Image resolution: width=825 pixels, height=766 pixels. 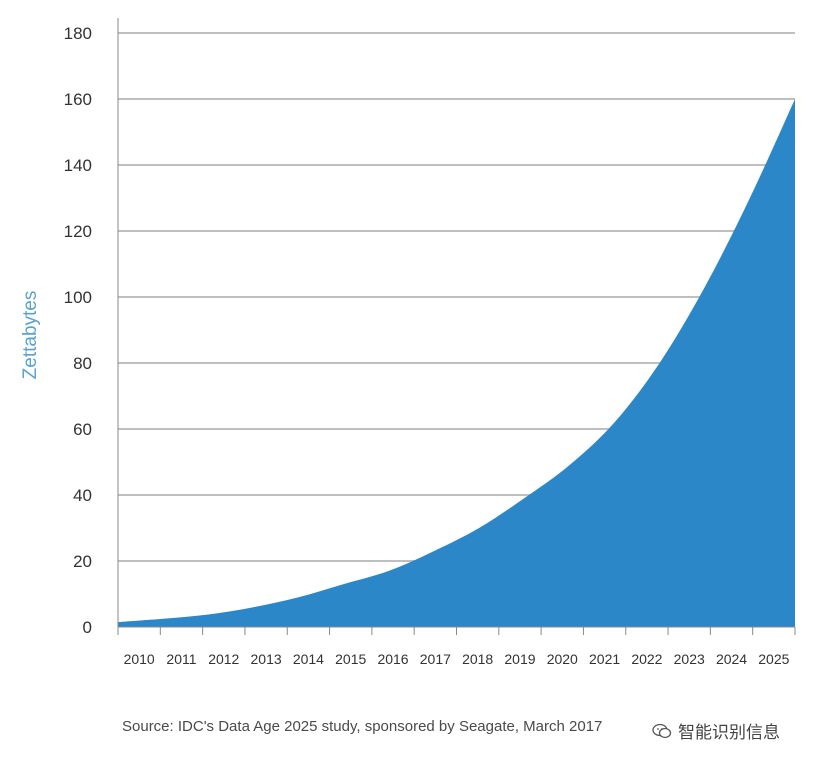 What do you see at coordinates (78, 99) in the screenshot?
I see `y-tick-label: 160` at bounding box center [78, 99].